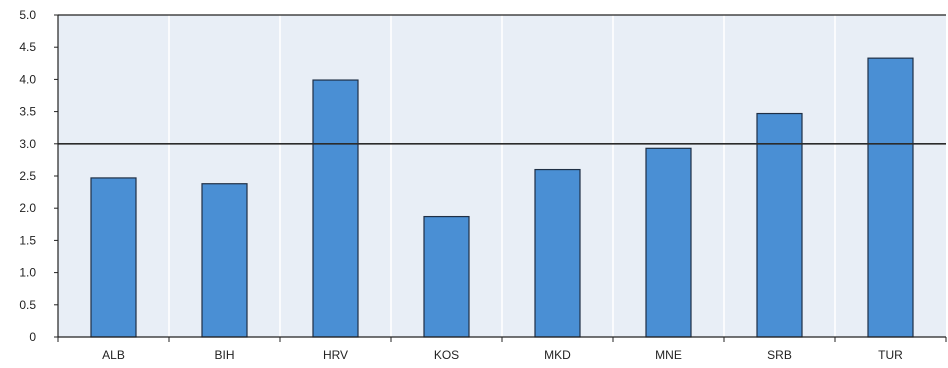 The height and width of the screenshot is (368, 948). Describe the element at coordinates (446, 276) in the screenshot. I see `bar-kos` at that location.